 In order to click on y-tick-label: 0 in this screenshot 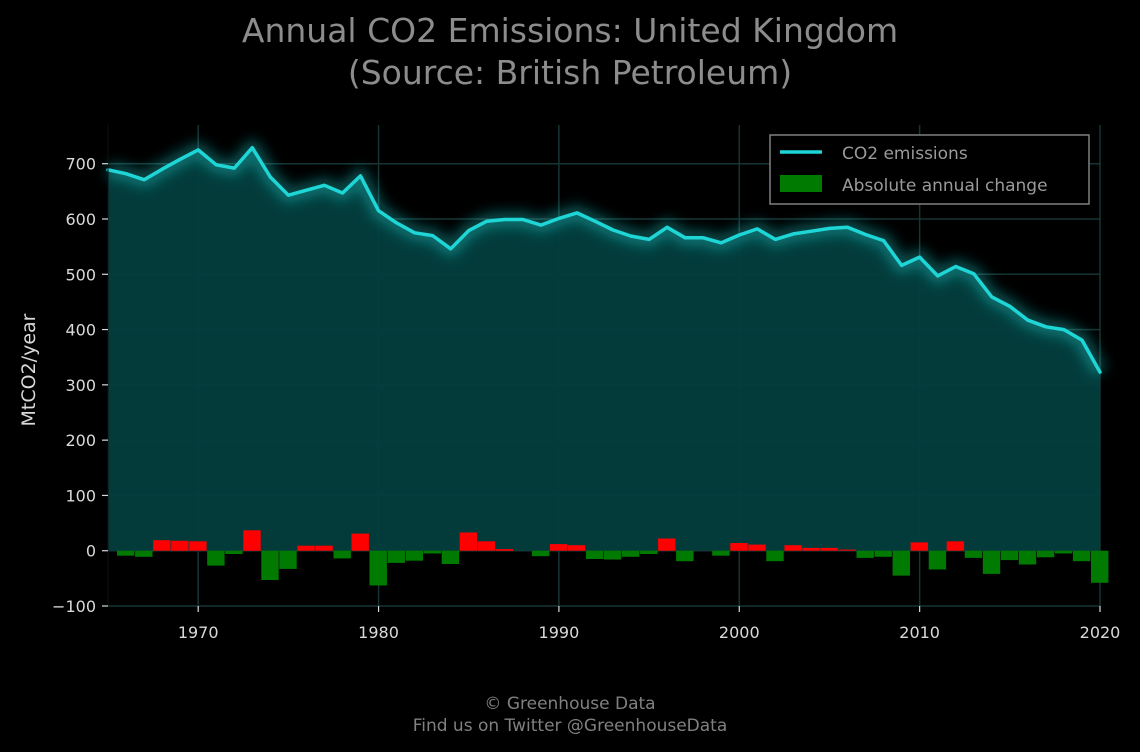, I will do `click(91, 551)`.